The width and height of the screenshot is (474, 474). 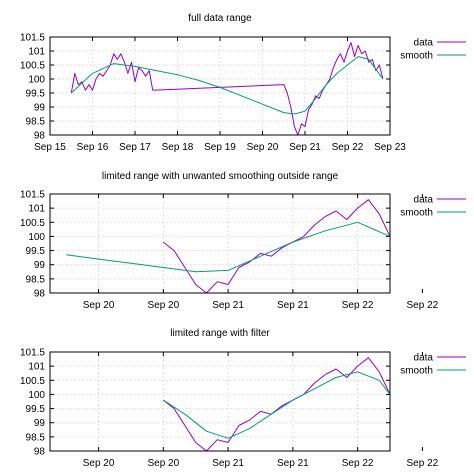 I want to click on x-tick-label: Sep 19, so click(x=220, y=147).